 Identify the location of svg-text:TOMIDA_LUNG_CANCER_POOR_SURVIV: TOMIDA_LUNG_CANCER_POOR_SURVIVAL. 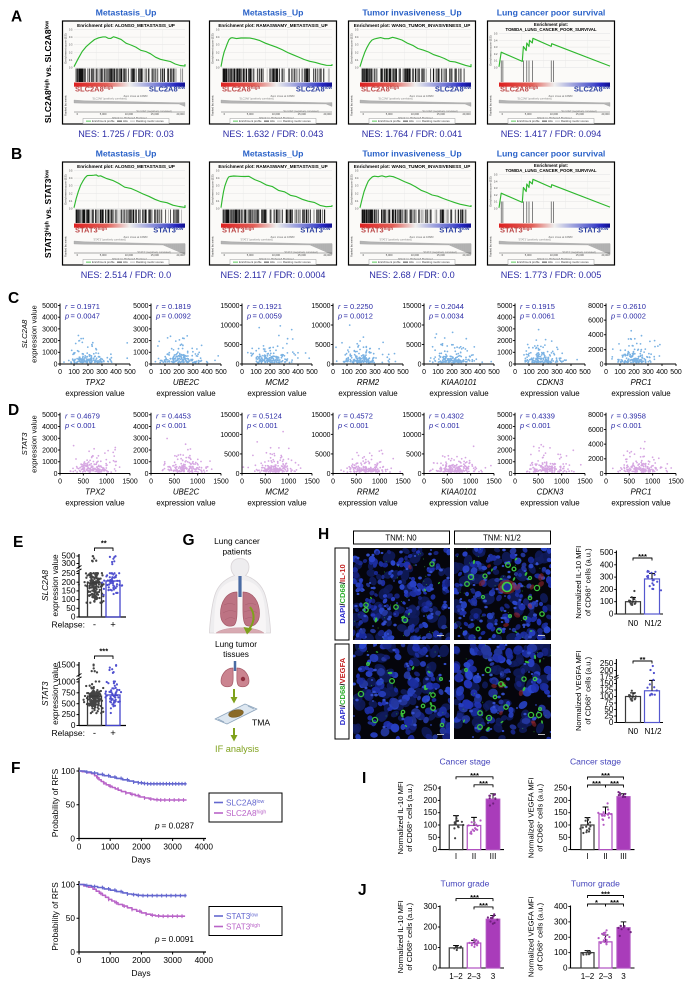
(551, 29).